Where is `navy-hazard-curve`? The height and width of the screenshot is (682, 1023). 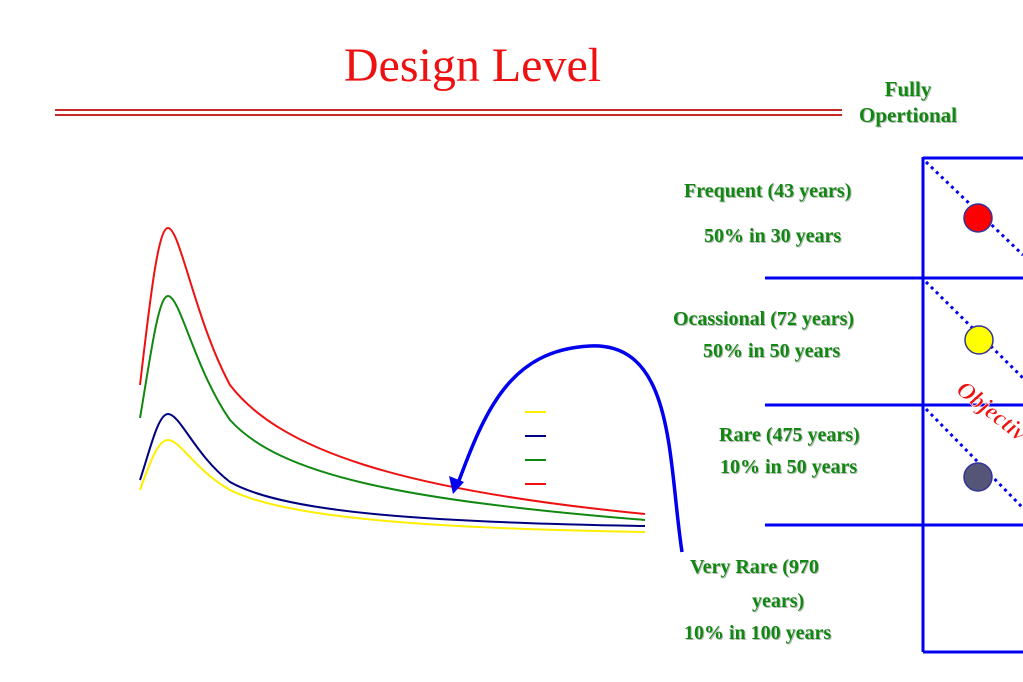 navy-hazard-curve is located at coordinates (392, 469).